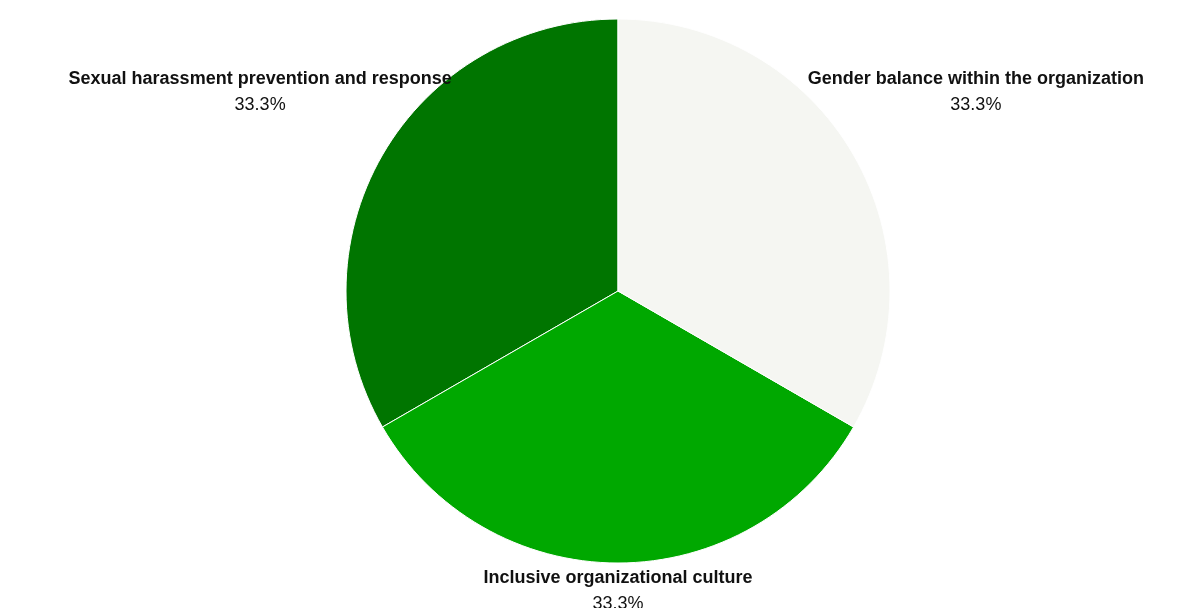 This screenshot has height=610, width=1193. Describe the element at coordinates (618, 577) in the screenshot. I see `slice-label: Inclusive organizational culture` at that location.